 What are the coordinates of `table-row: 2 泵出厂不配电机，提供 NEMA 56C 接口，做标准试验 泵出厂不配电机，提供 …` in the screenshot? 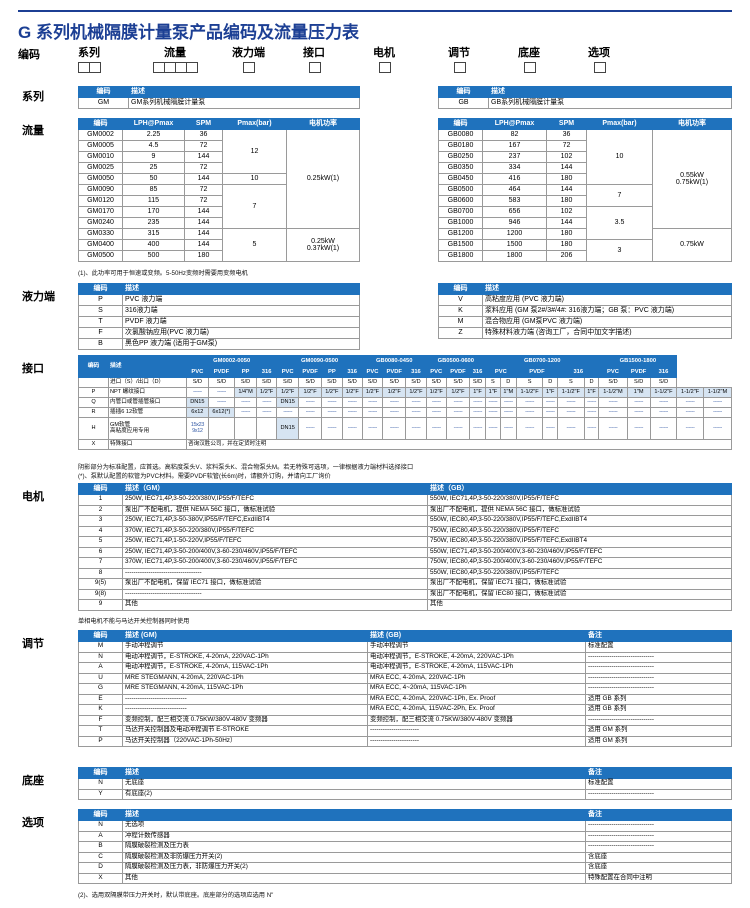 It's located at (405, 510).